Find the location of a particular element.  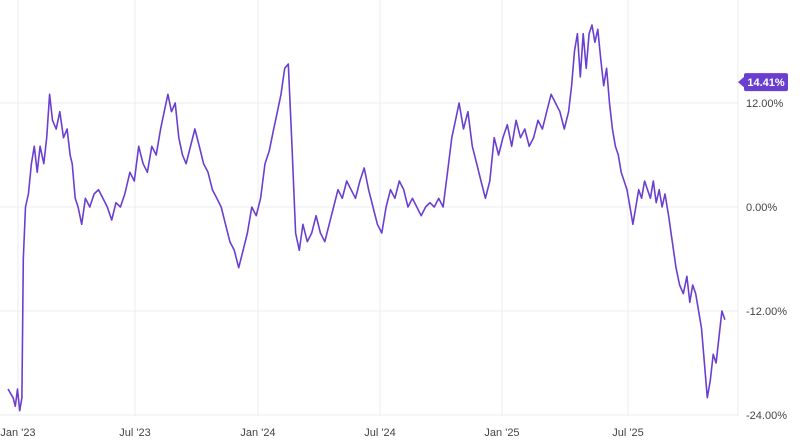

y-tick-label: 12.00% is located at coordinates (765, 104).